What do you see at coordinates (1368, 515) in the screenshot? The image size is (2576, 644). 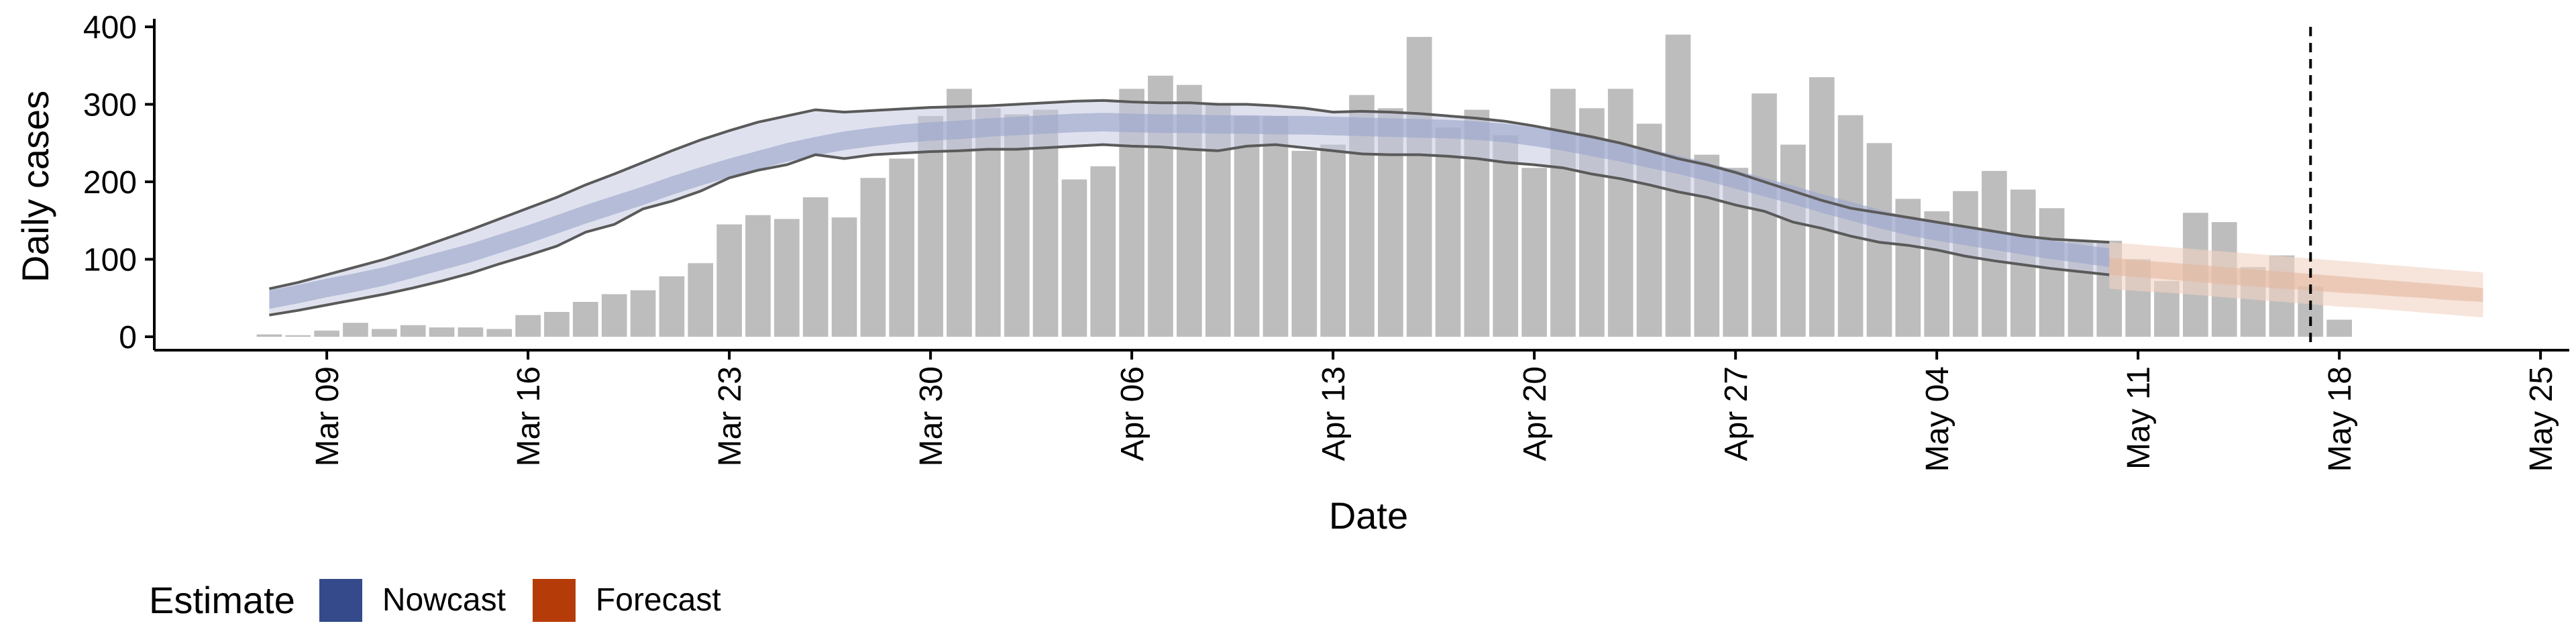 I see `x-axis-title: Date` at bounding box center [1368, 515].